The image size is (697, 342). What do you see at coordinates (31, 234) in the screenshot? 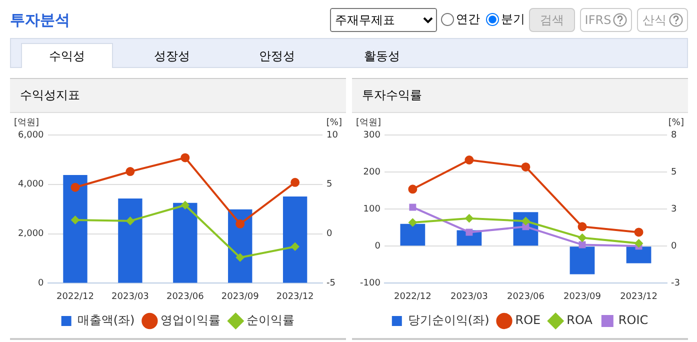
I see `y-tick-label: 2,000` at bounding box center [31, 234].